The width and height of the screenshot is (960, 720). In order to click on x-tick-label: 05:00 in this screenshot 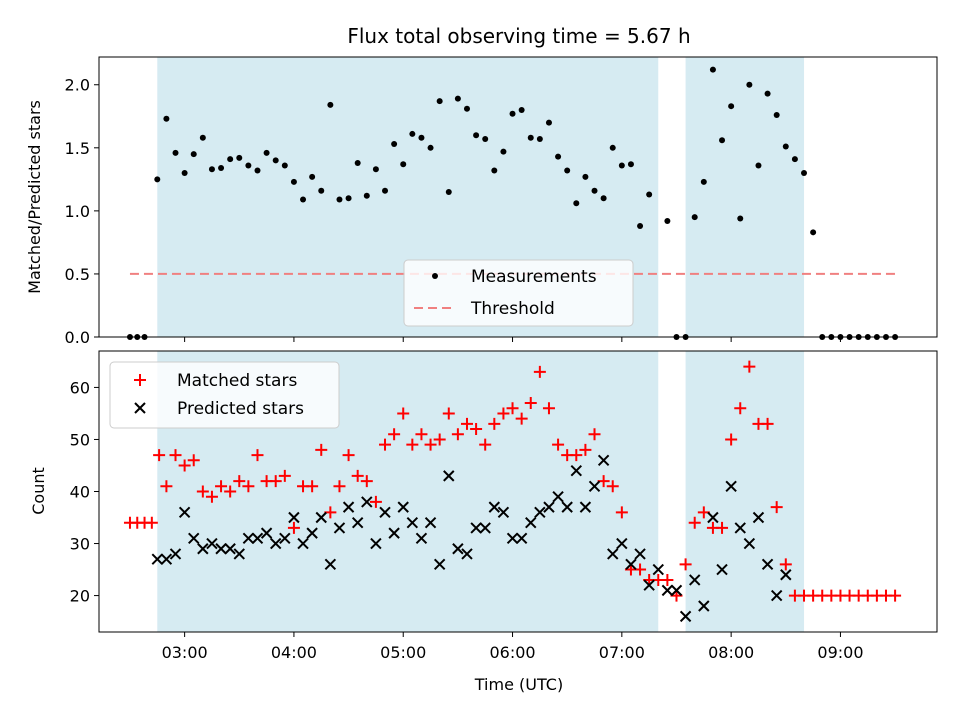, I will do `click(403, 652)`.